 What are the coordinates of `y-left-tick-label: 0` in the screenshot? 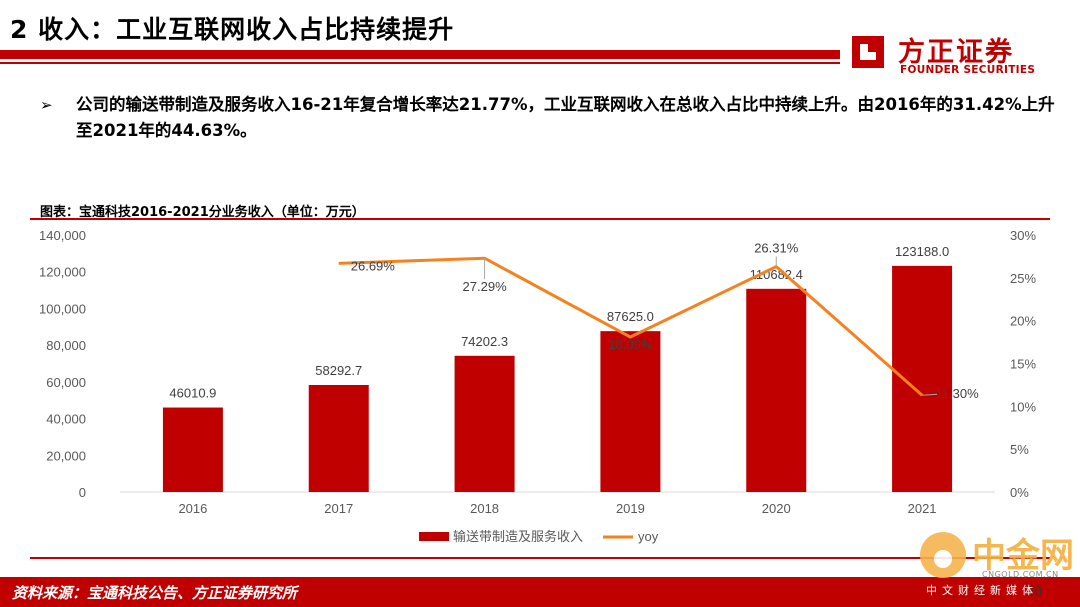 It's located at (82, 492).